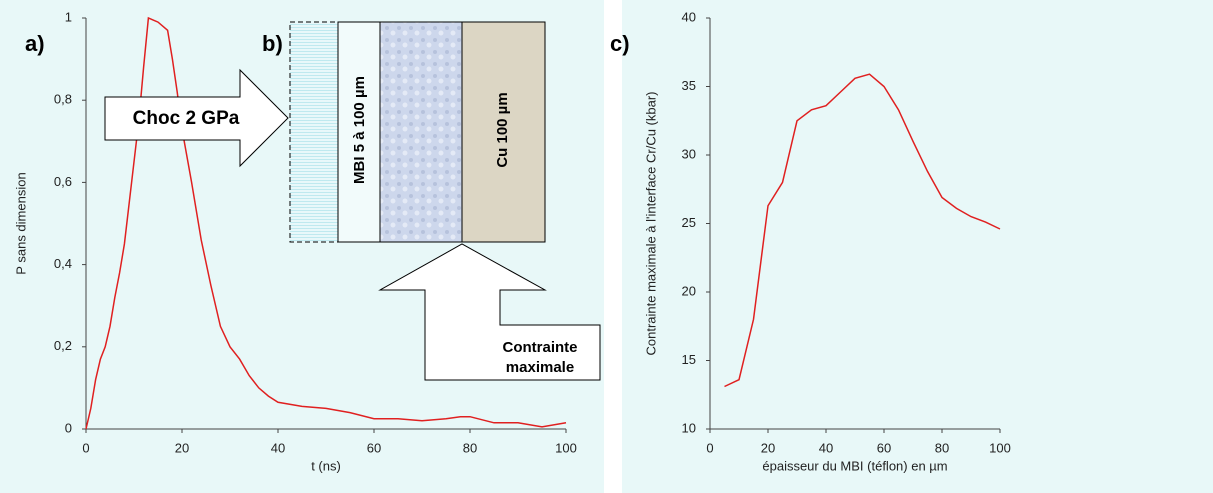 The width and height of the screenshot is (1213, 493). Describe the element at coordinates (854, 465) in the screenshot. I see `x-axis-label: épaisseur du MBI (téflon) en µm` at that location.